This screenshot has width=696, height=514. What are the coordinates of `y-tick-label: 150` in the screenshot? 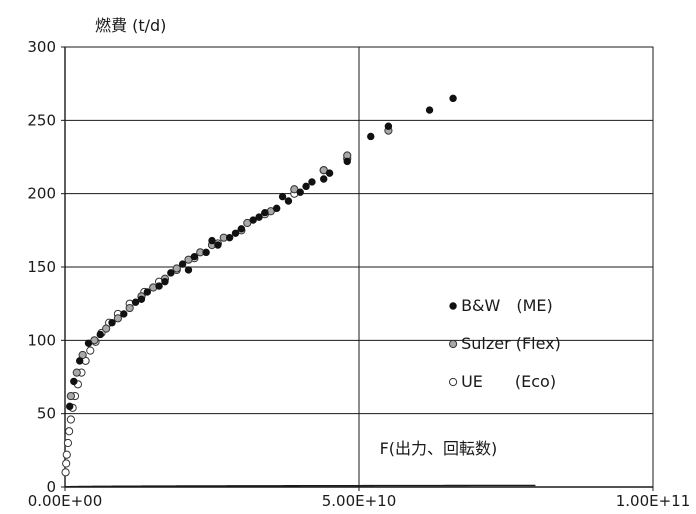 It's located at (41, 267).